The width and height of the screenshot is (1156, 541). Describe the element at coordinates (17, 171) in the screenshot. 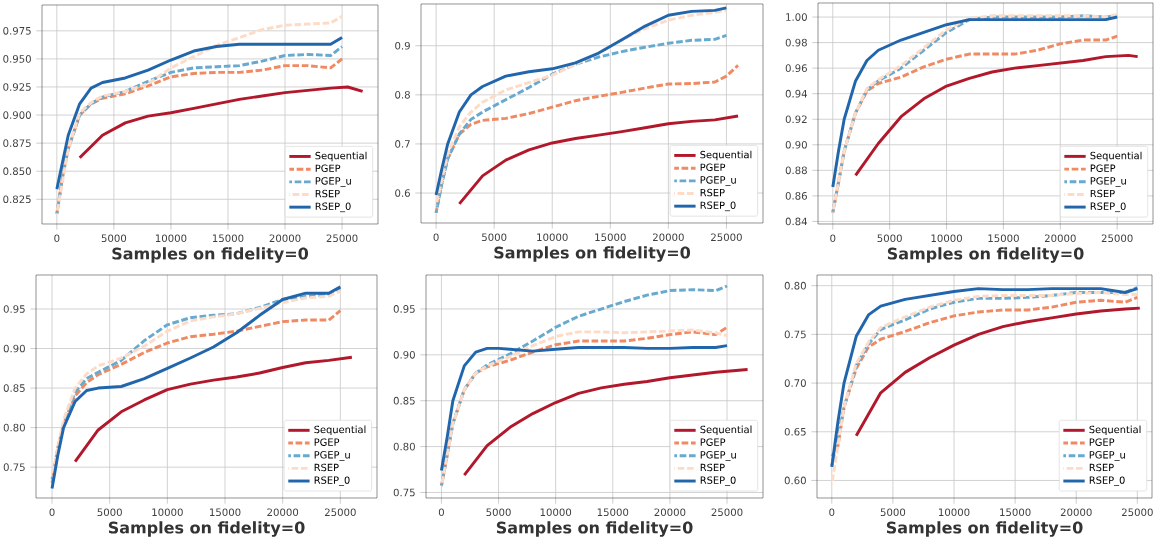

I see `y-tick-label: 0.850` at that location.